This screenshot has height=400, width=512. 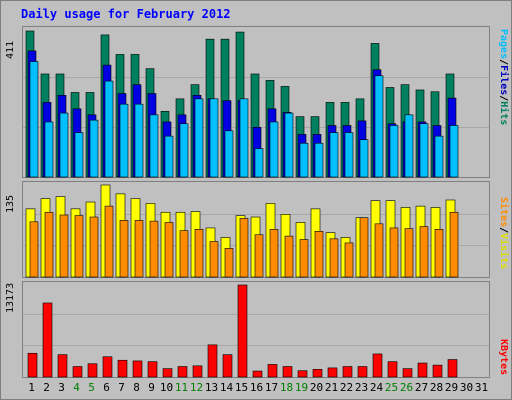 What do you see at coordinates (379, 250) in the screenshot?
I see `sites-bar-day-24: 78` at bounding box center [379, 250].